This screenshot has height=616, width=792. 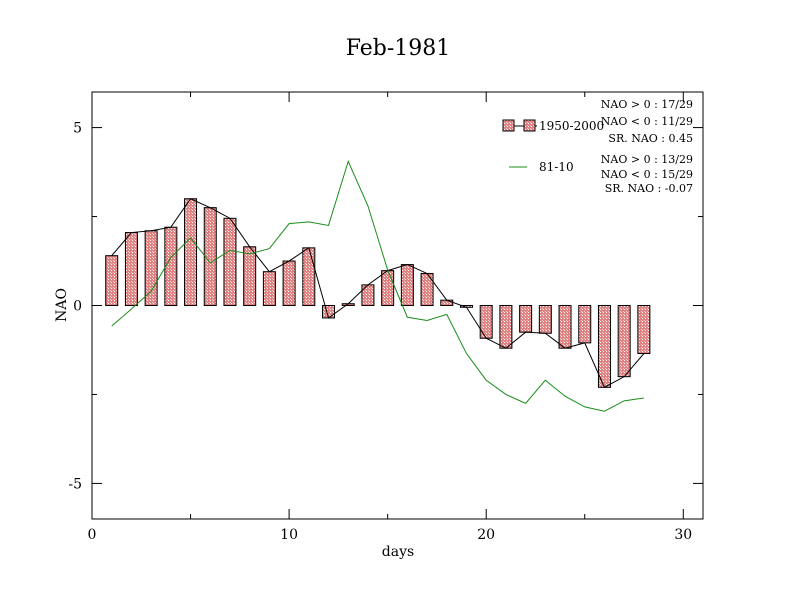 What do you see at coordinates (508, 125) in the screenshot?
I see `legend-bar-swatch-left` at bounding box center [508, 125].